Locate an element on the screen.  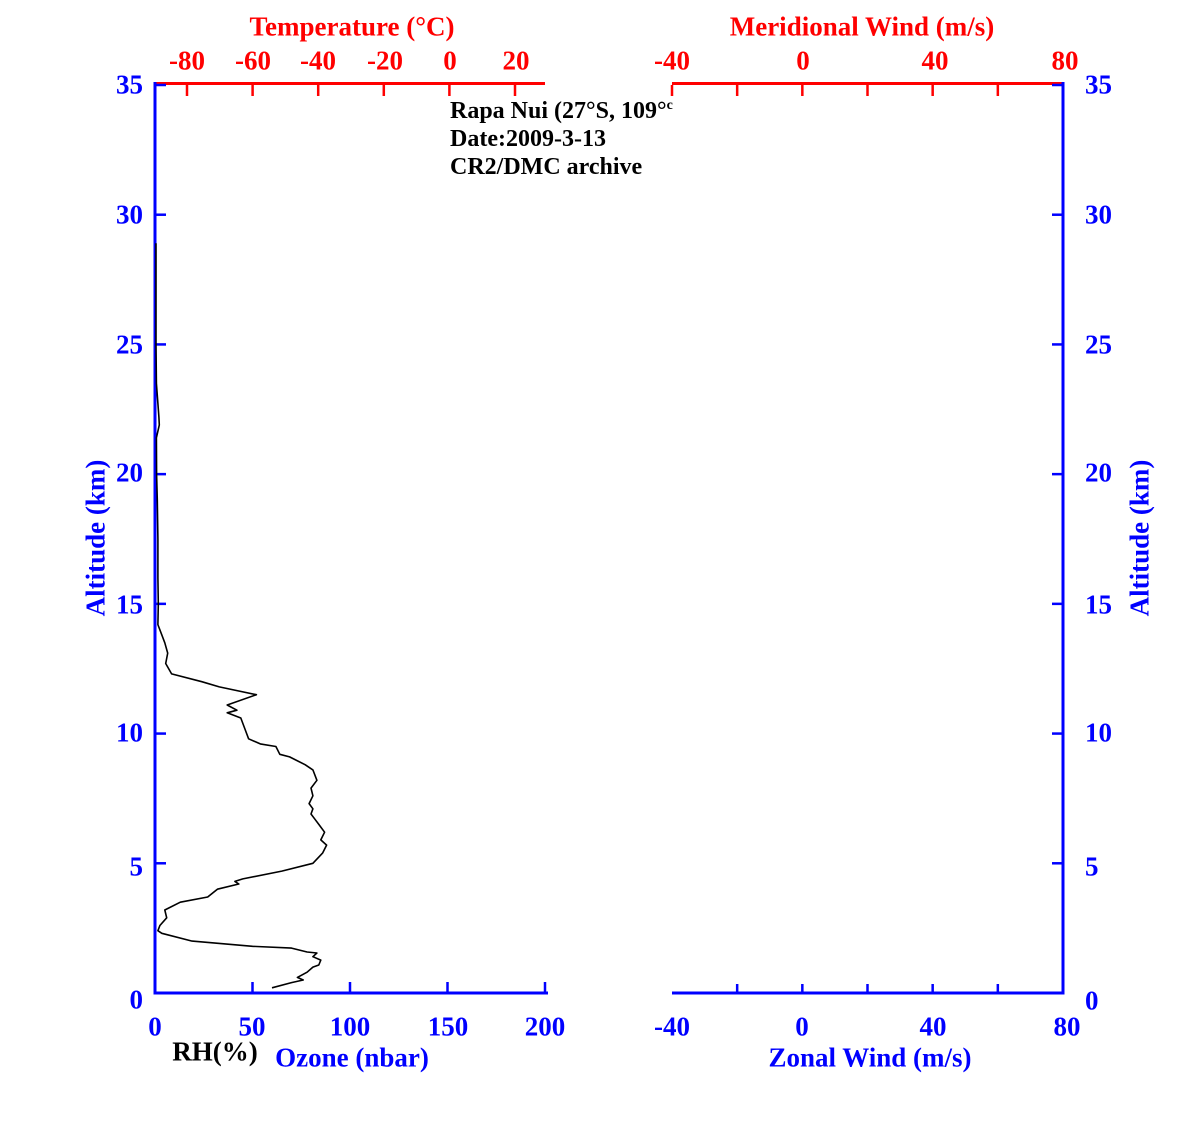
altitude-right-tick-label: 35 is located at coordinates (1098, 84).